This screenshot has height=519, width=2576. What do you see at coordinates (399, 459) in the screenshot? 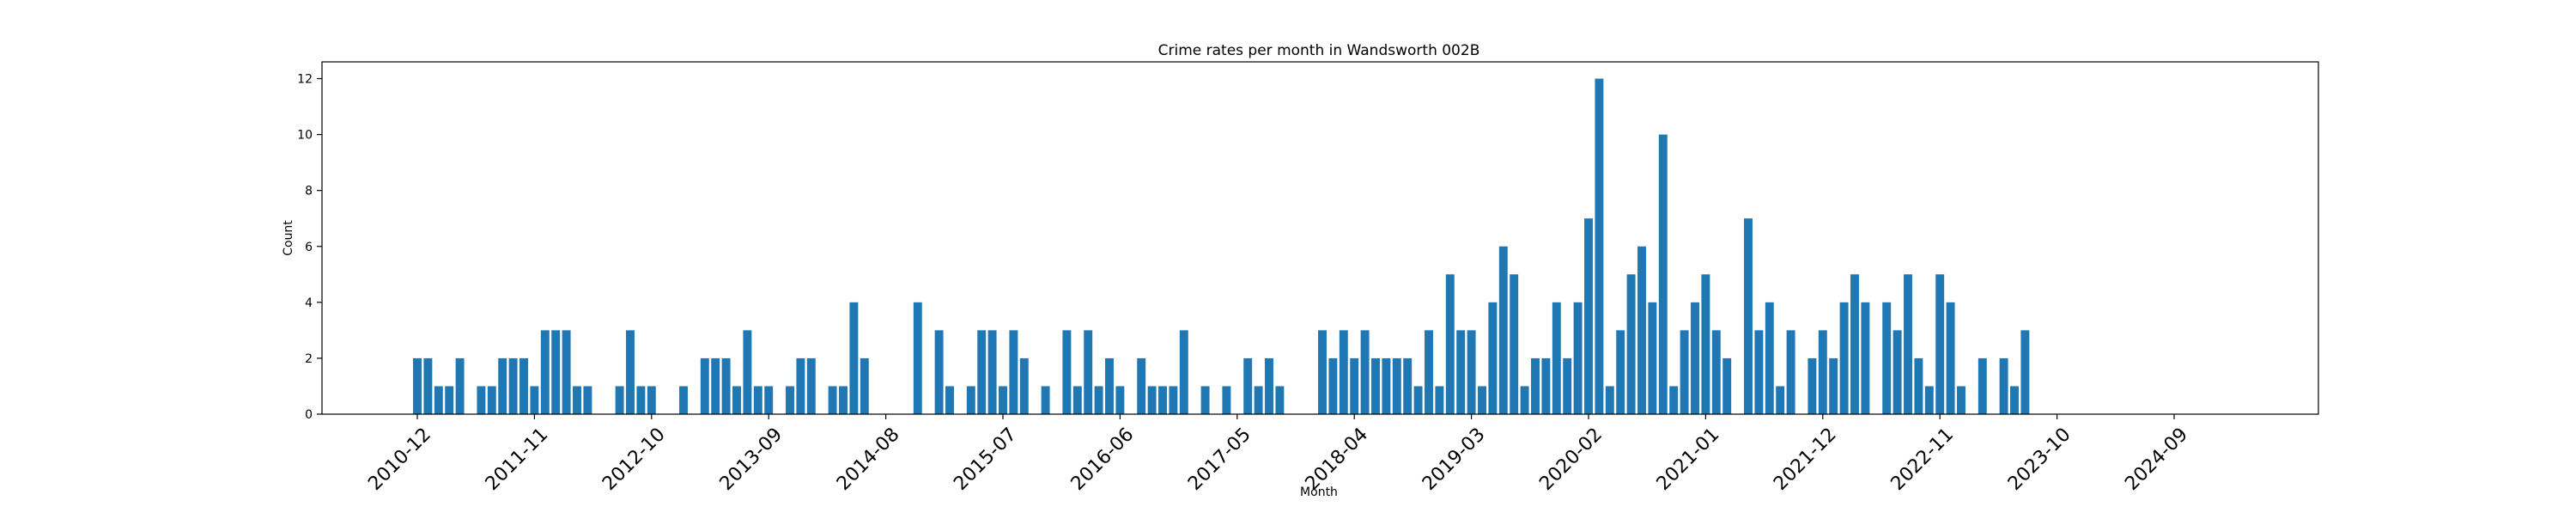
I see `x-tick-label: 2010-12` at bounding box center [399, 459].